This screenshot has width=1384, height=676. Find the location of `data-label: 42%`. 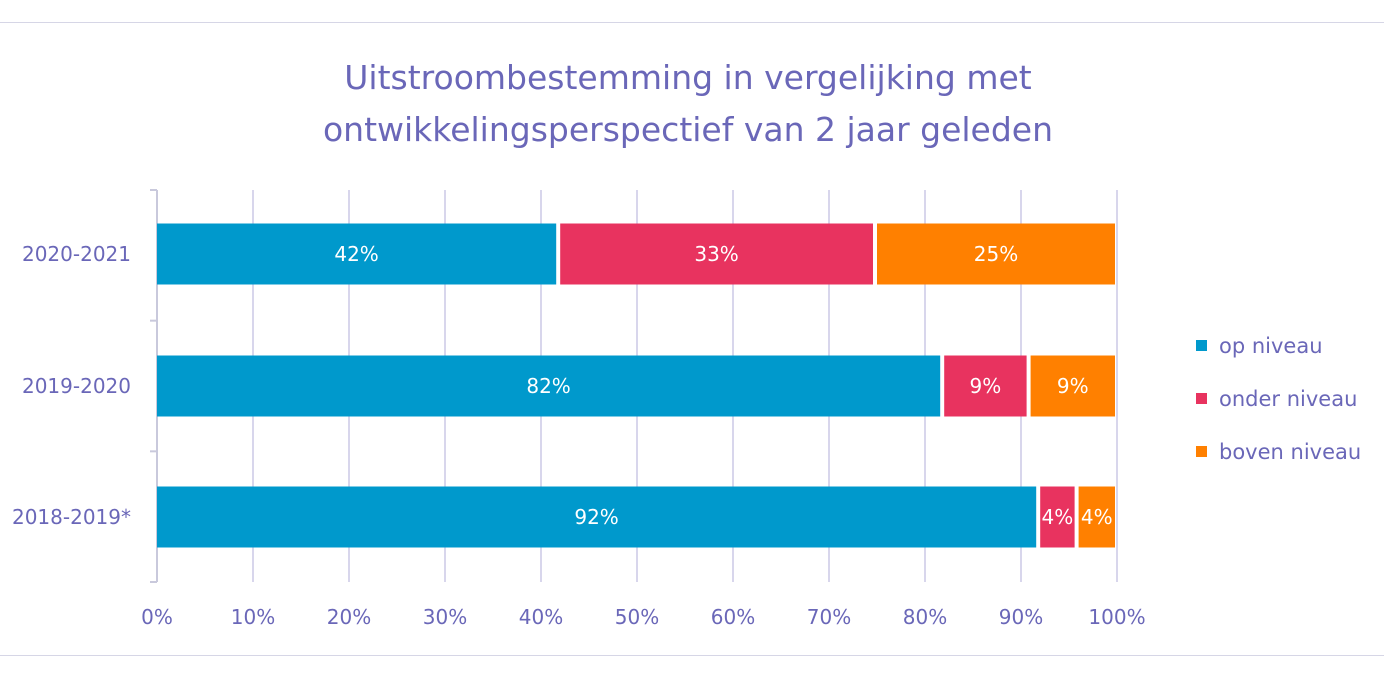

data-label: 42% is located at coordinates (356, 254).